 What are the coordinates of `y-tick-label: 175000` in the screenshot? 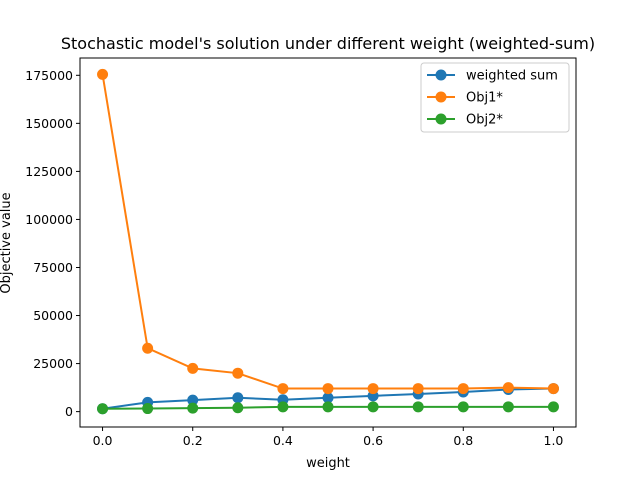 It's located at (49, 75).